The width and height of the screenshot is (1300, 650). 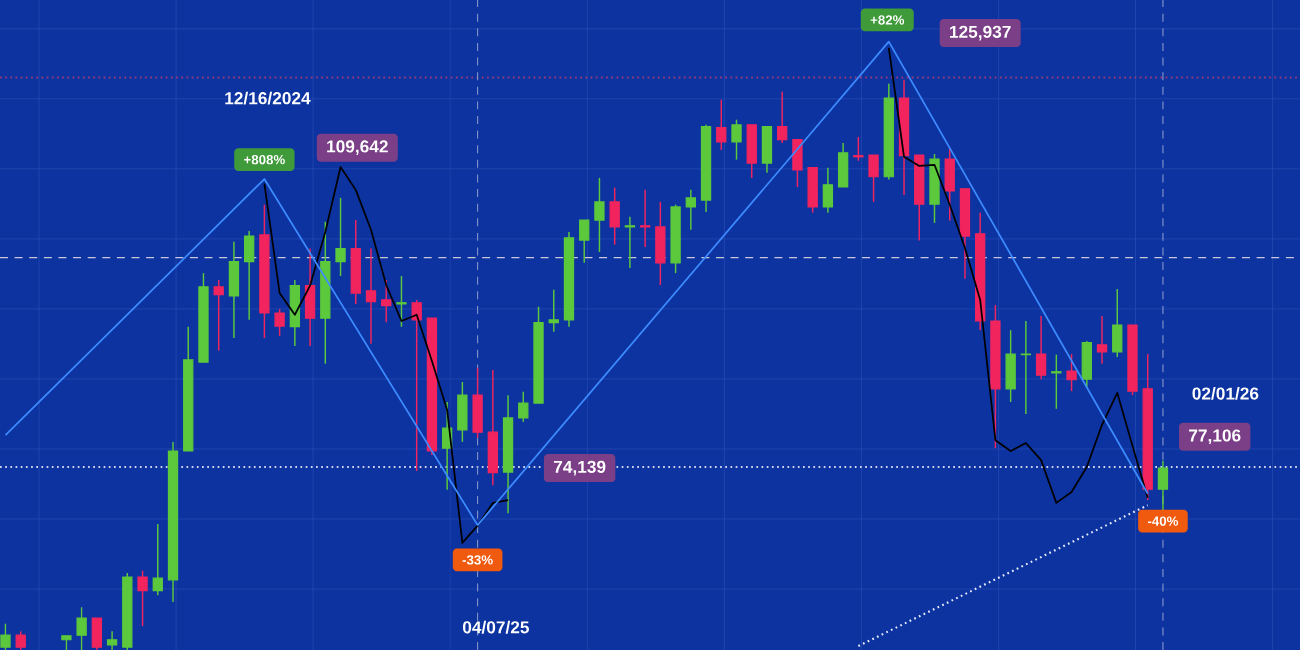 I want to click on annotation: -33%, so click(x=477, y=560).